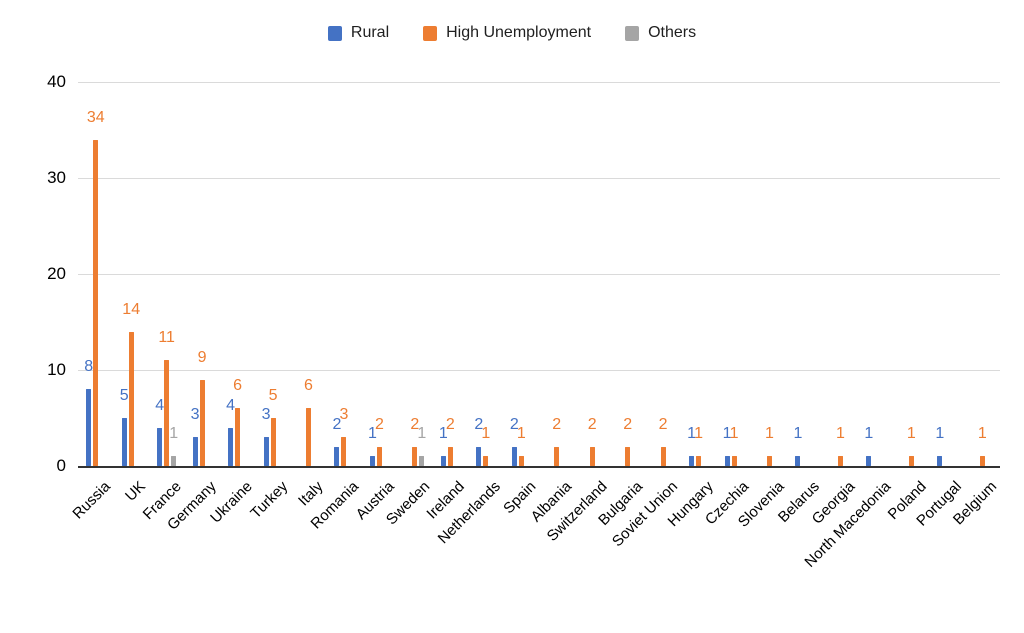  What do you see at coordinates (136, 491) in the screenshot?
I see `x-tick-label: UK` at bounding box center [136, 491].